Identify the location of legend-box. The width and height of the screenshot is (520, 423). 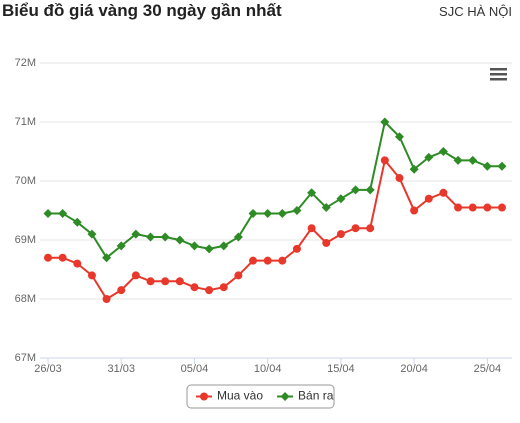
(260, 396).